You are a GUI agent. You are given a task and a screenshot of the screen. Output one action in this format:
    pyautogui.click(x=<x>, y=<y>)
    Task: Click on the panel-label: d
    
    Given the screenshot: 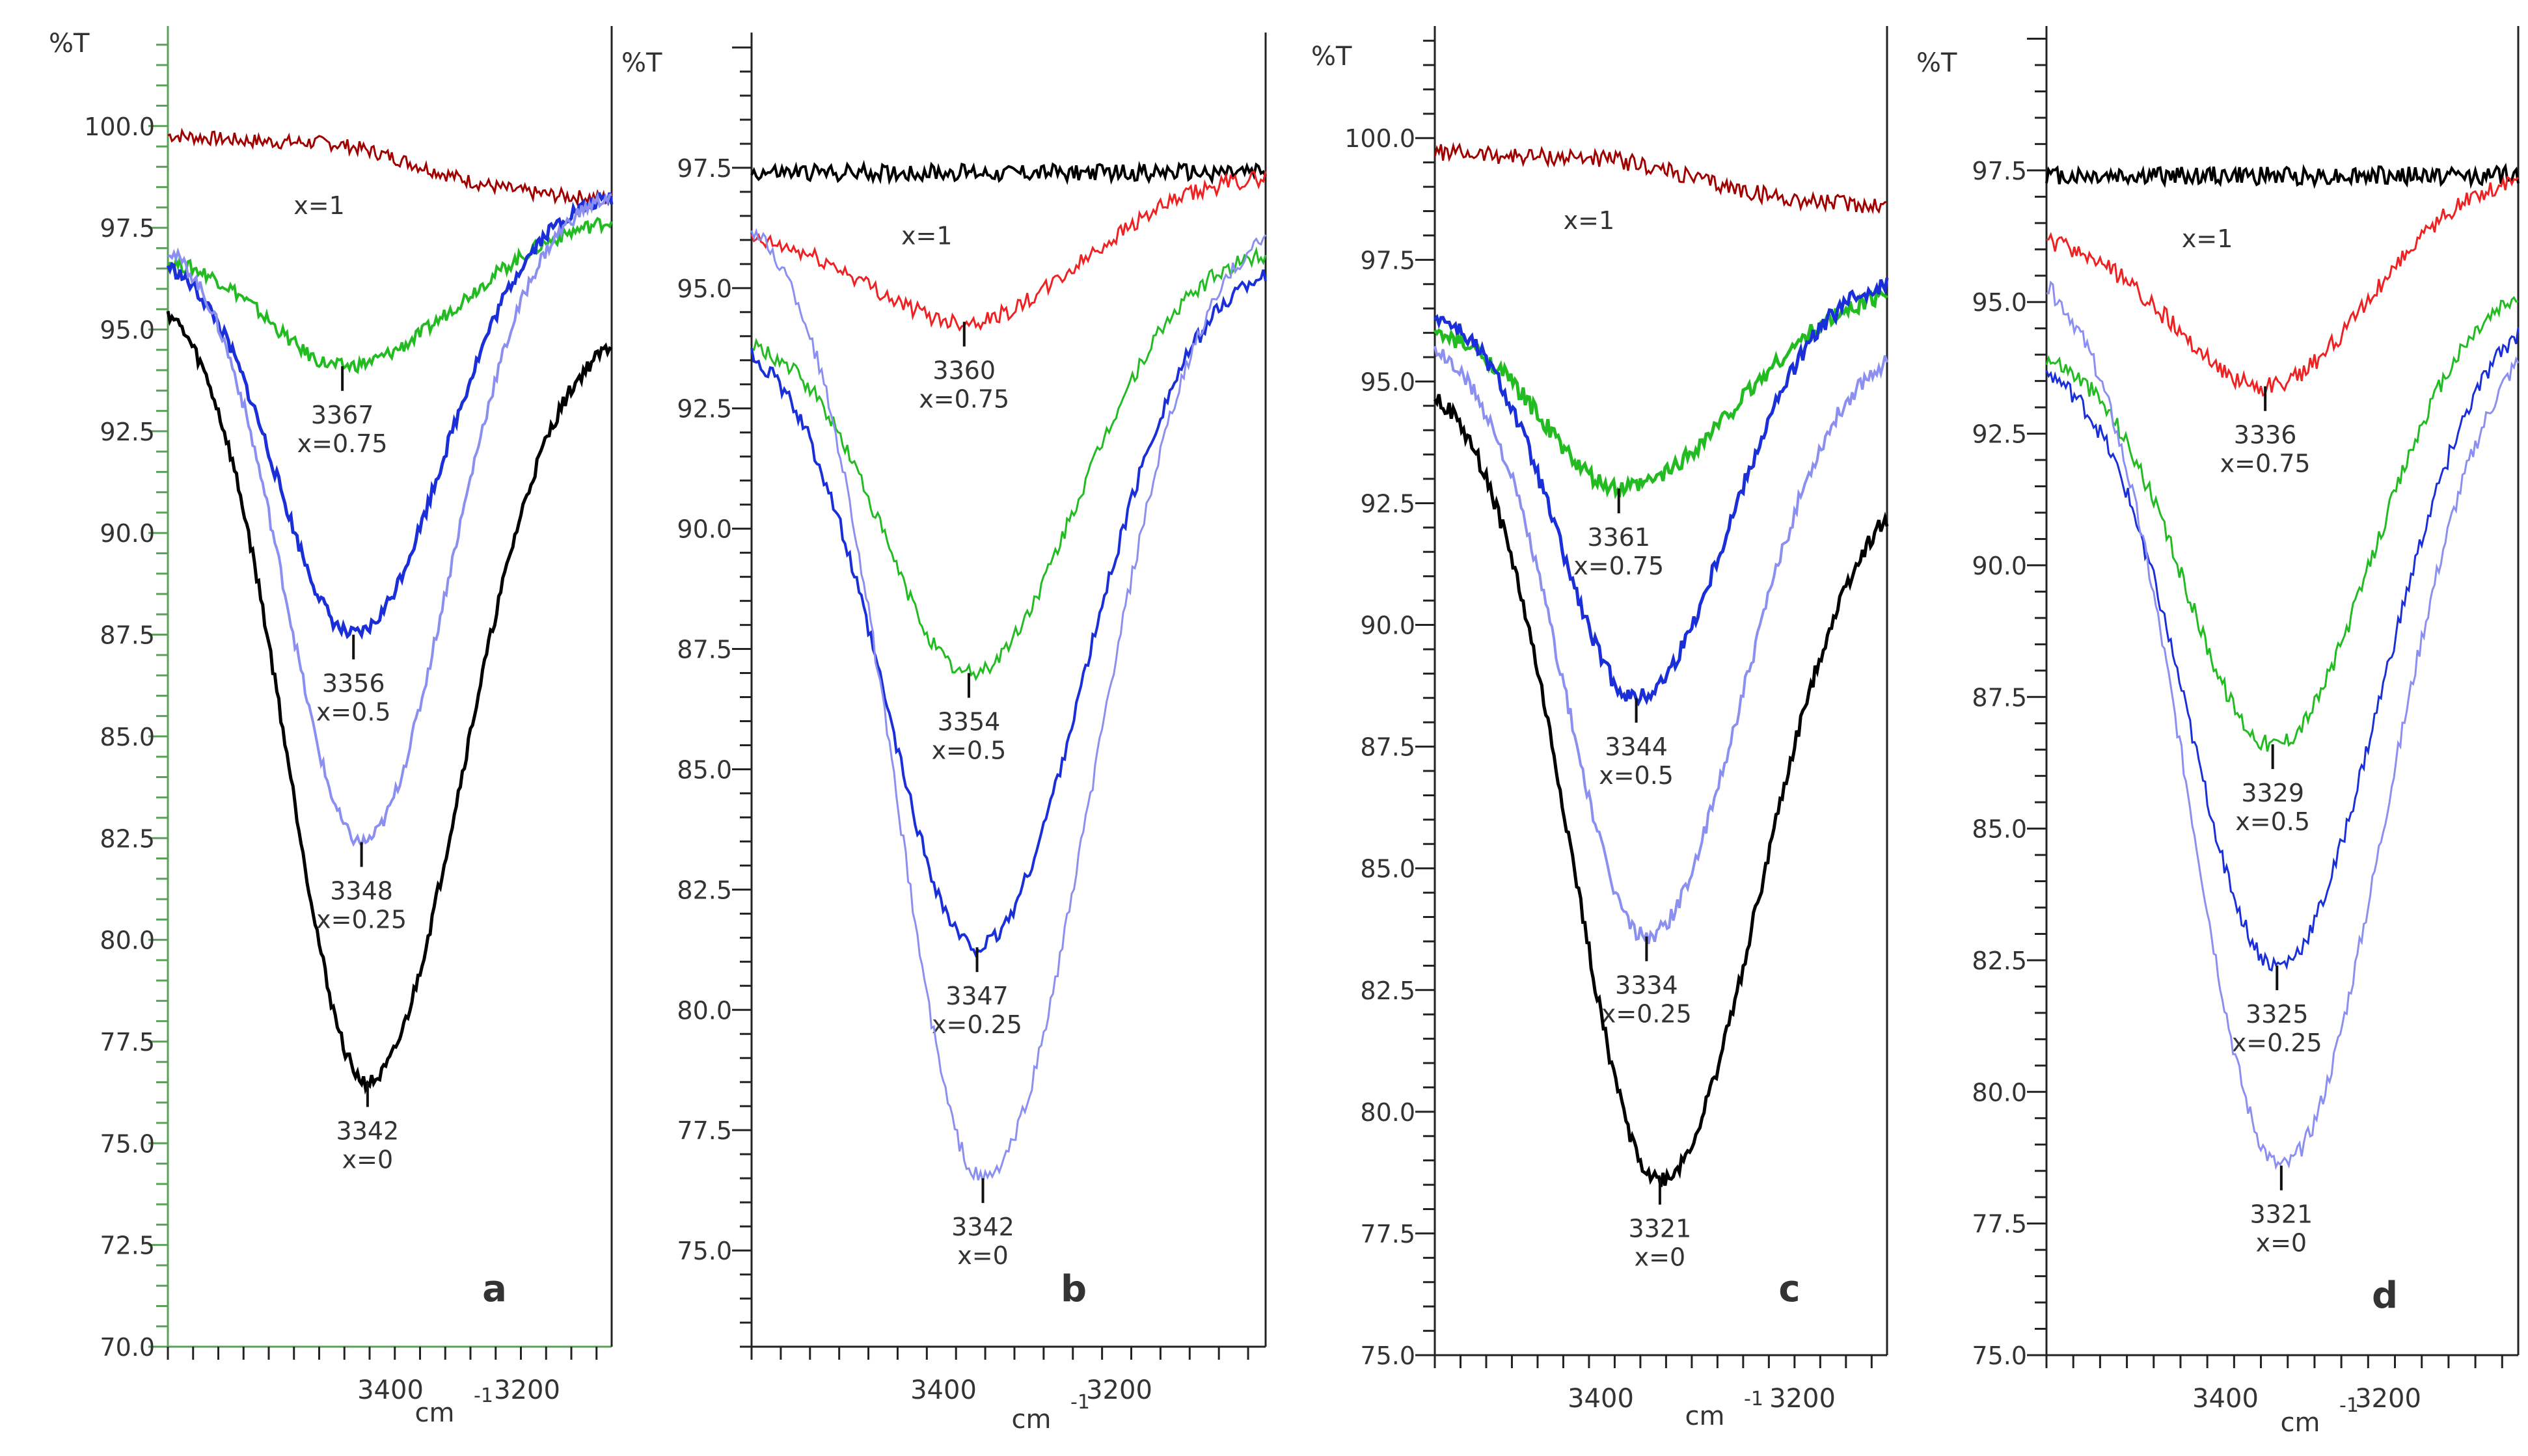 What is the action you would take?
    pyautogui.click(x=2385, y=1295)
    